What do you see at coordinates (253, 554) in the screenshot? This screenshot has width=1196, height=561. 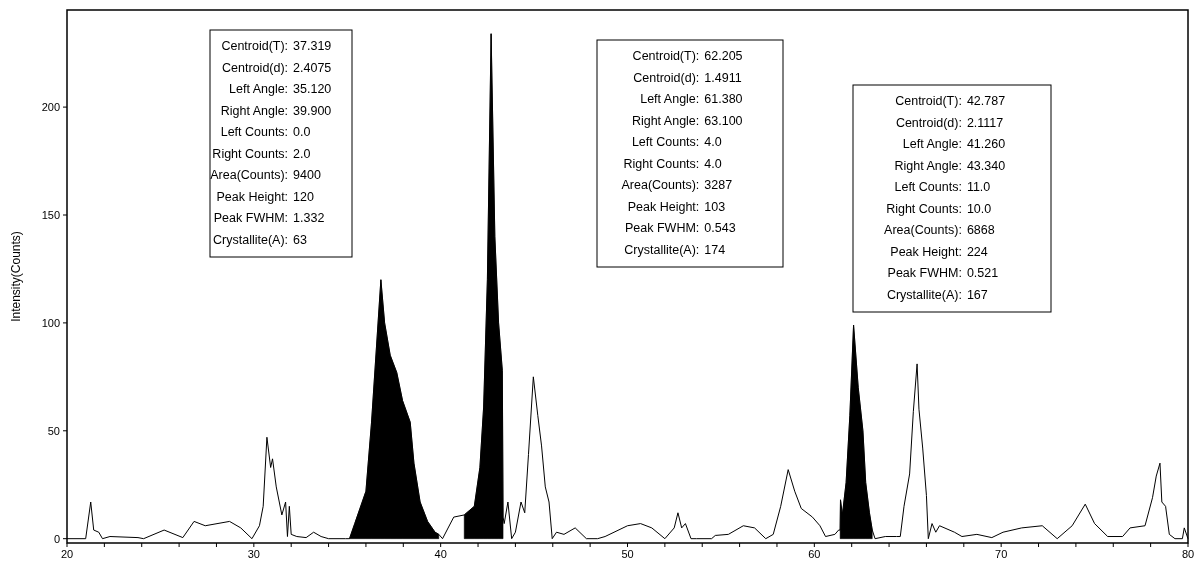 I see `x-tick-label: 30` at bounding box center [253, 554].